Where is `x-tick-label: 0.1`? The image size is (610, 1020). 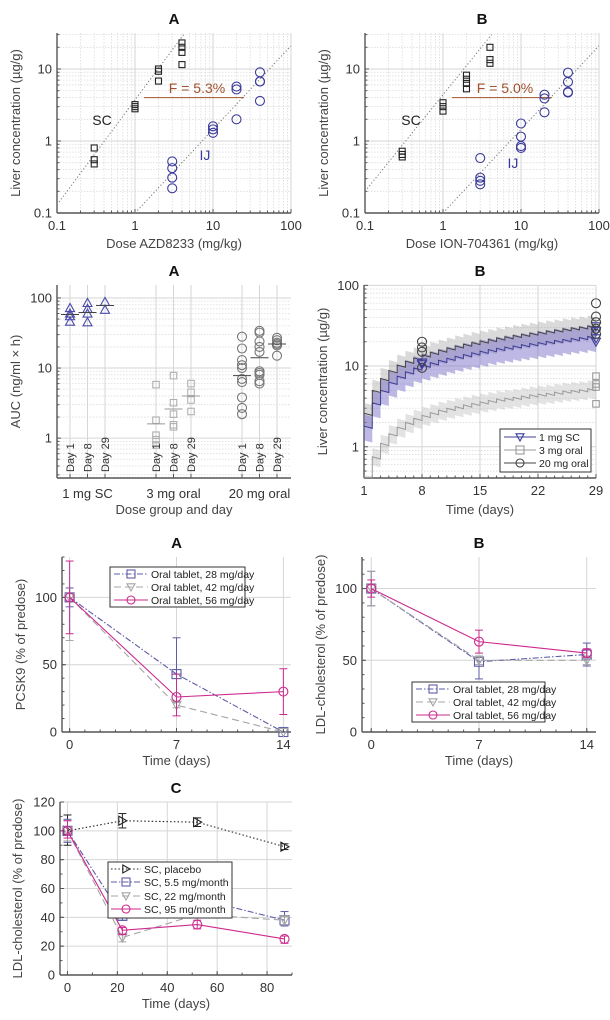 x-tick-label: 0.1 is located at coordinates (57, 225).